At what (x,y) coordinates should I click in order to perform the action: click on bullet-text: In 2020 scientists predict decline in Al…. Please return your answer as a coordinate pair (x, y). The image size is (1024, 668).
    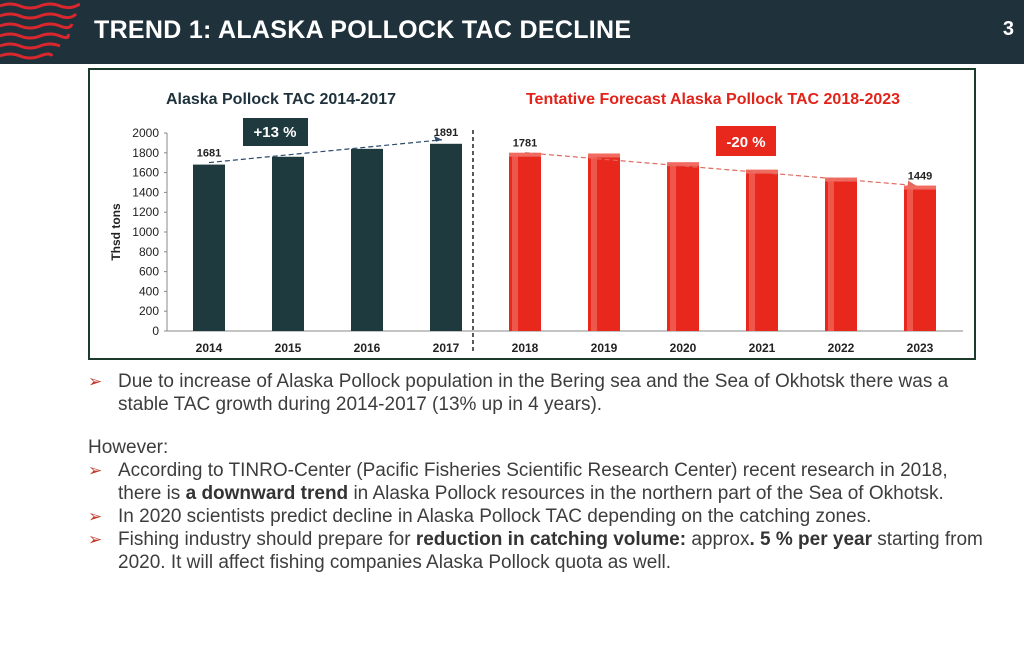
    Looking at the image, I should click on (495, 516).